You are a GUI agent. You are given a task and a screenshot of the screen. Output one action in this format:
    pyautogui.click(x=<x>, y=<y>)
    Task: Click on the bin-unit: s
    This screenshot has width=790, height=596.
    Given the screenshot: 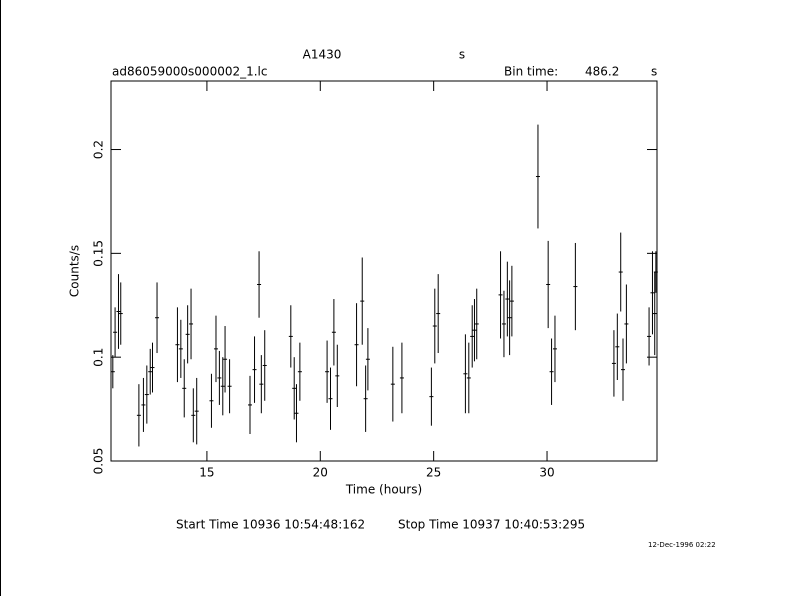 What is the action you would take?
    pyautogui.click(x=654, y=72)
    